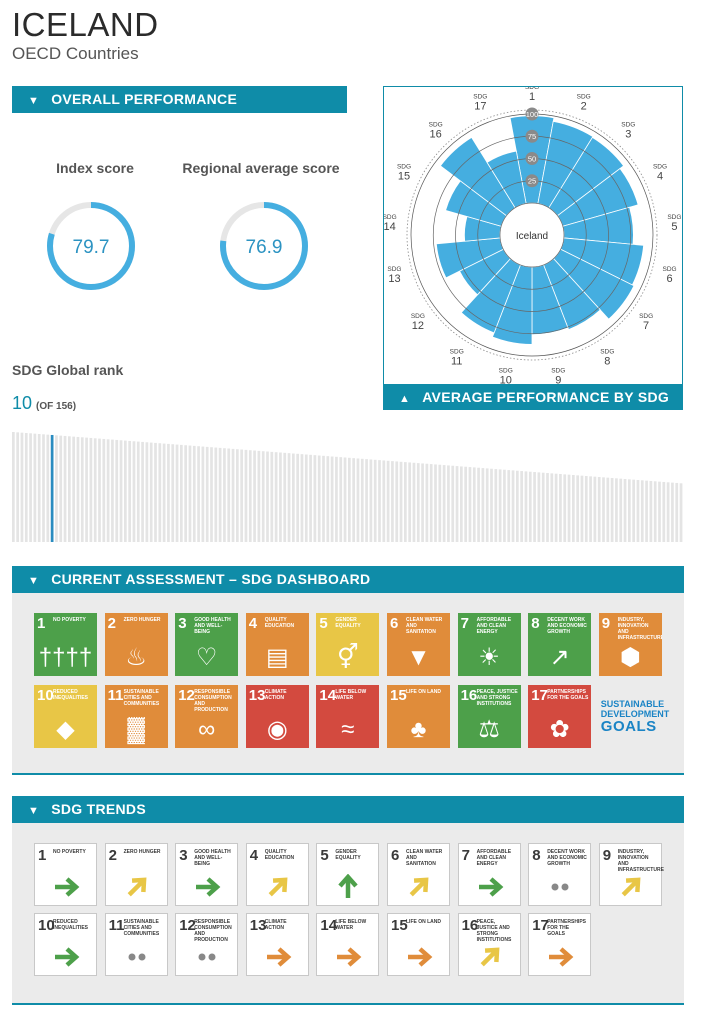 This screenshot has width=711, height=1024. I want to click on sdg-tile-15: 15 Life on land ♣, so click(418, 716).